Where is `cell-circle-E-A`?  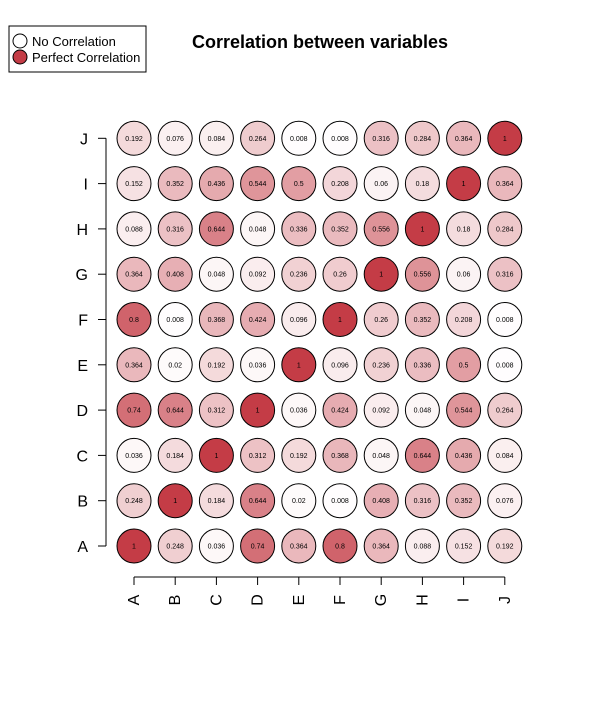 cell-circle-E-A is located at coordinates (134, 365).